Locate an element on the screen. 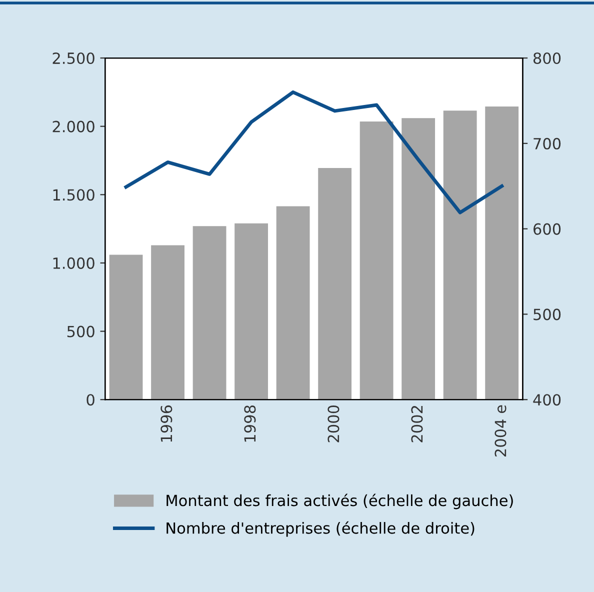  y2-tick-label: 400 is located at coordinates (547, 400).